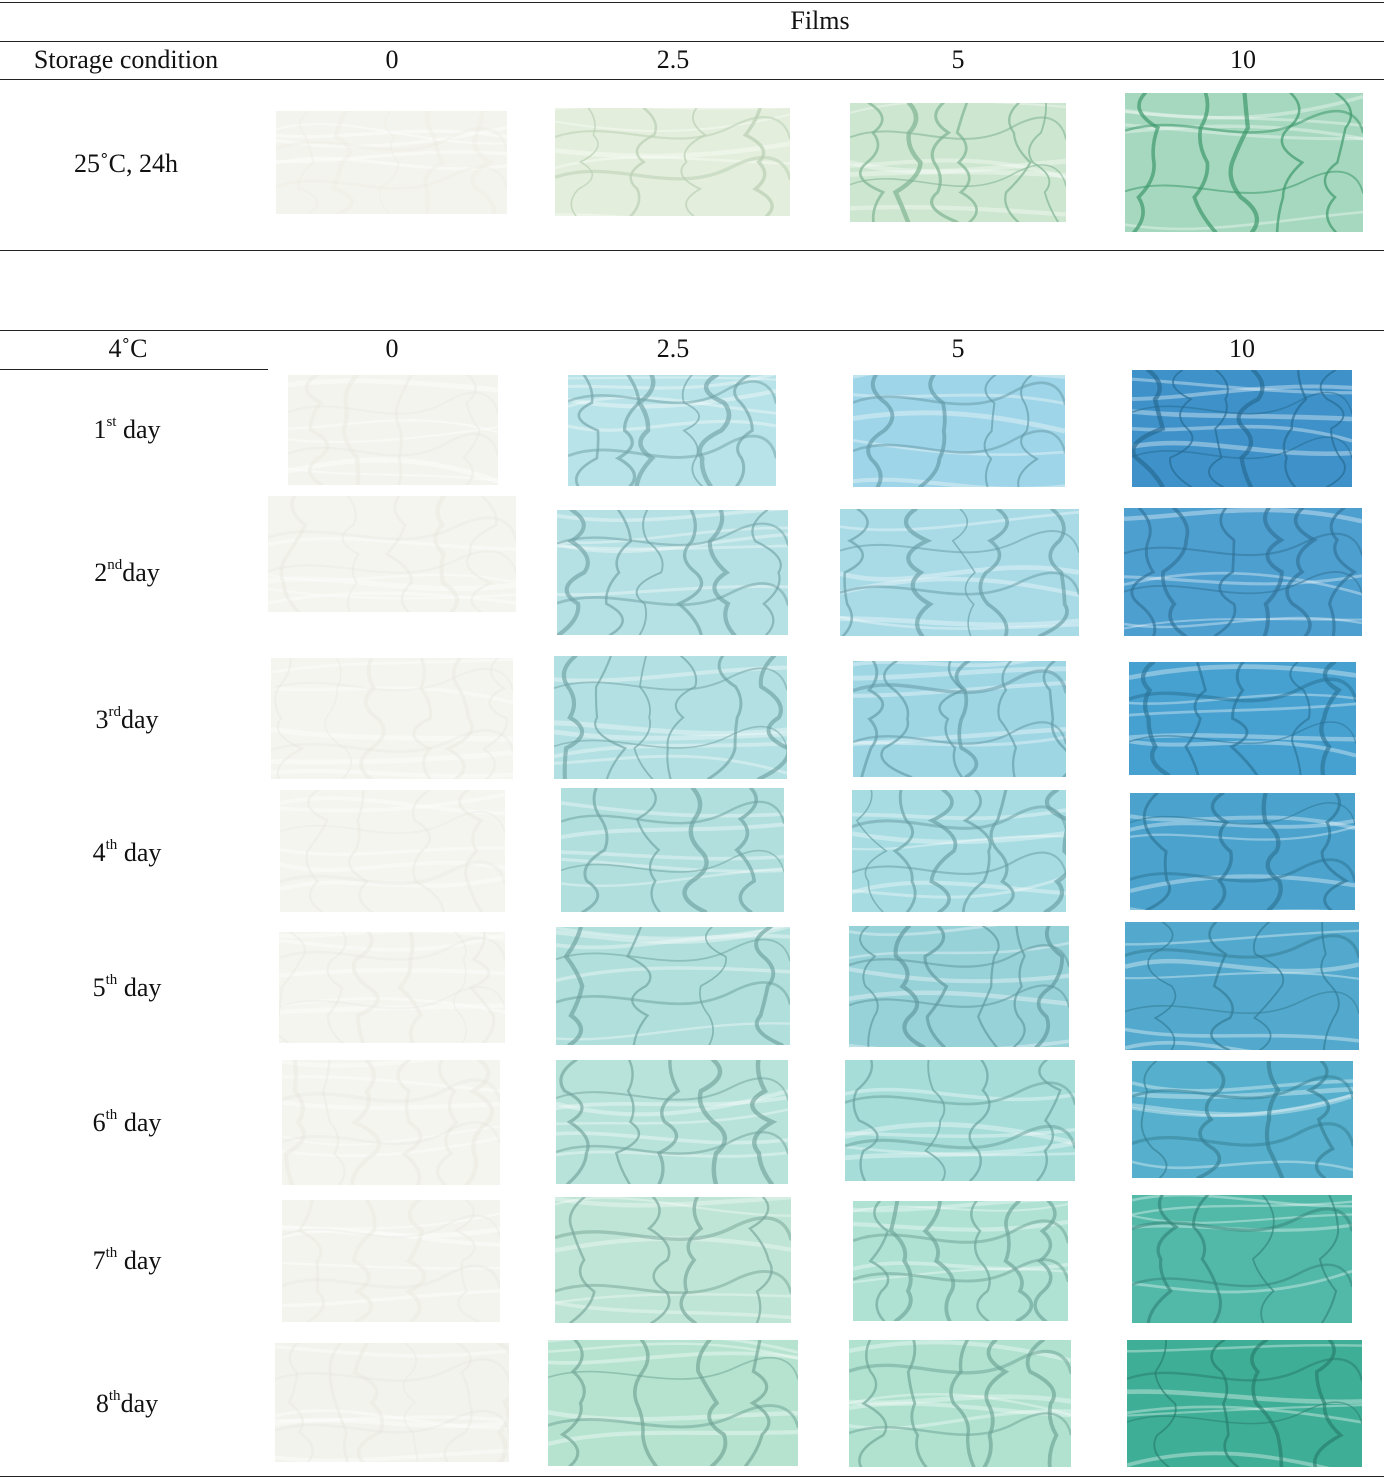  Describe the element at coordinates (692, 41) in the screenshot. I see `rule-films` at that location.